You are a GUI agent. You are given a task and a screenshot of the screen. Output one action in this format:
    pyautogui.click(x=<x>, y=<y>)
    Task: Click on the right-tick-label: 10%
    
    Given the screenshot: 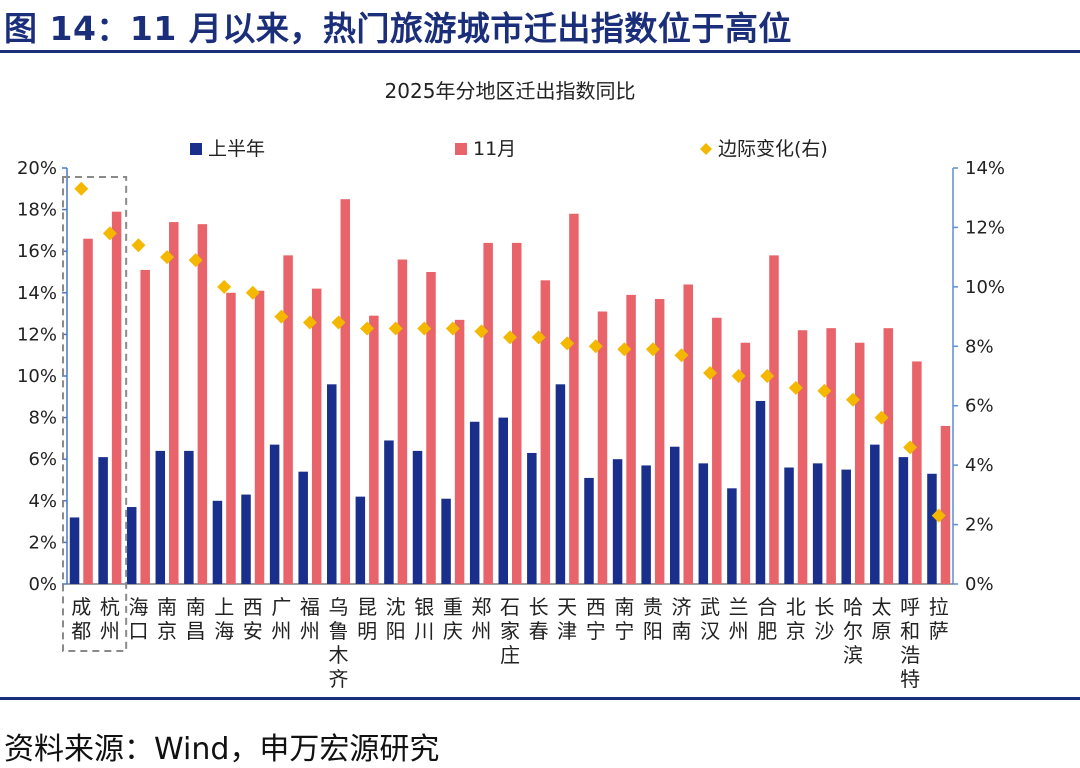 What is the action you would take?
    pyautogui.click(x=985, y=287)
    